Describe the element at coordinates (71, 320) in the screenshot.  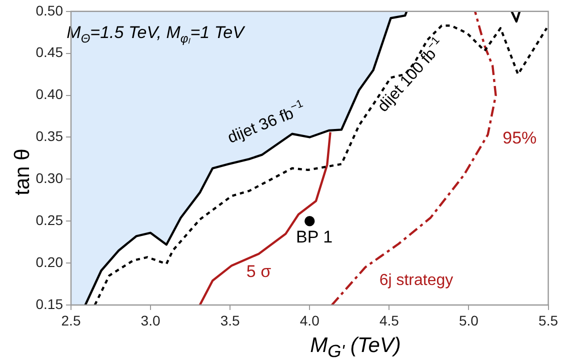
I see `x-tick-label: 2.5` at that location.